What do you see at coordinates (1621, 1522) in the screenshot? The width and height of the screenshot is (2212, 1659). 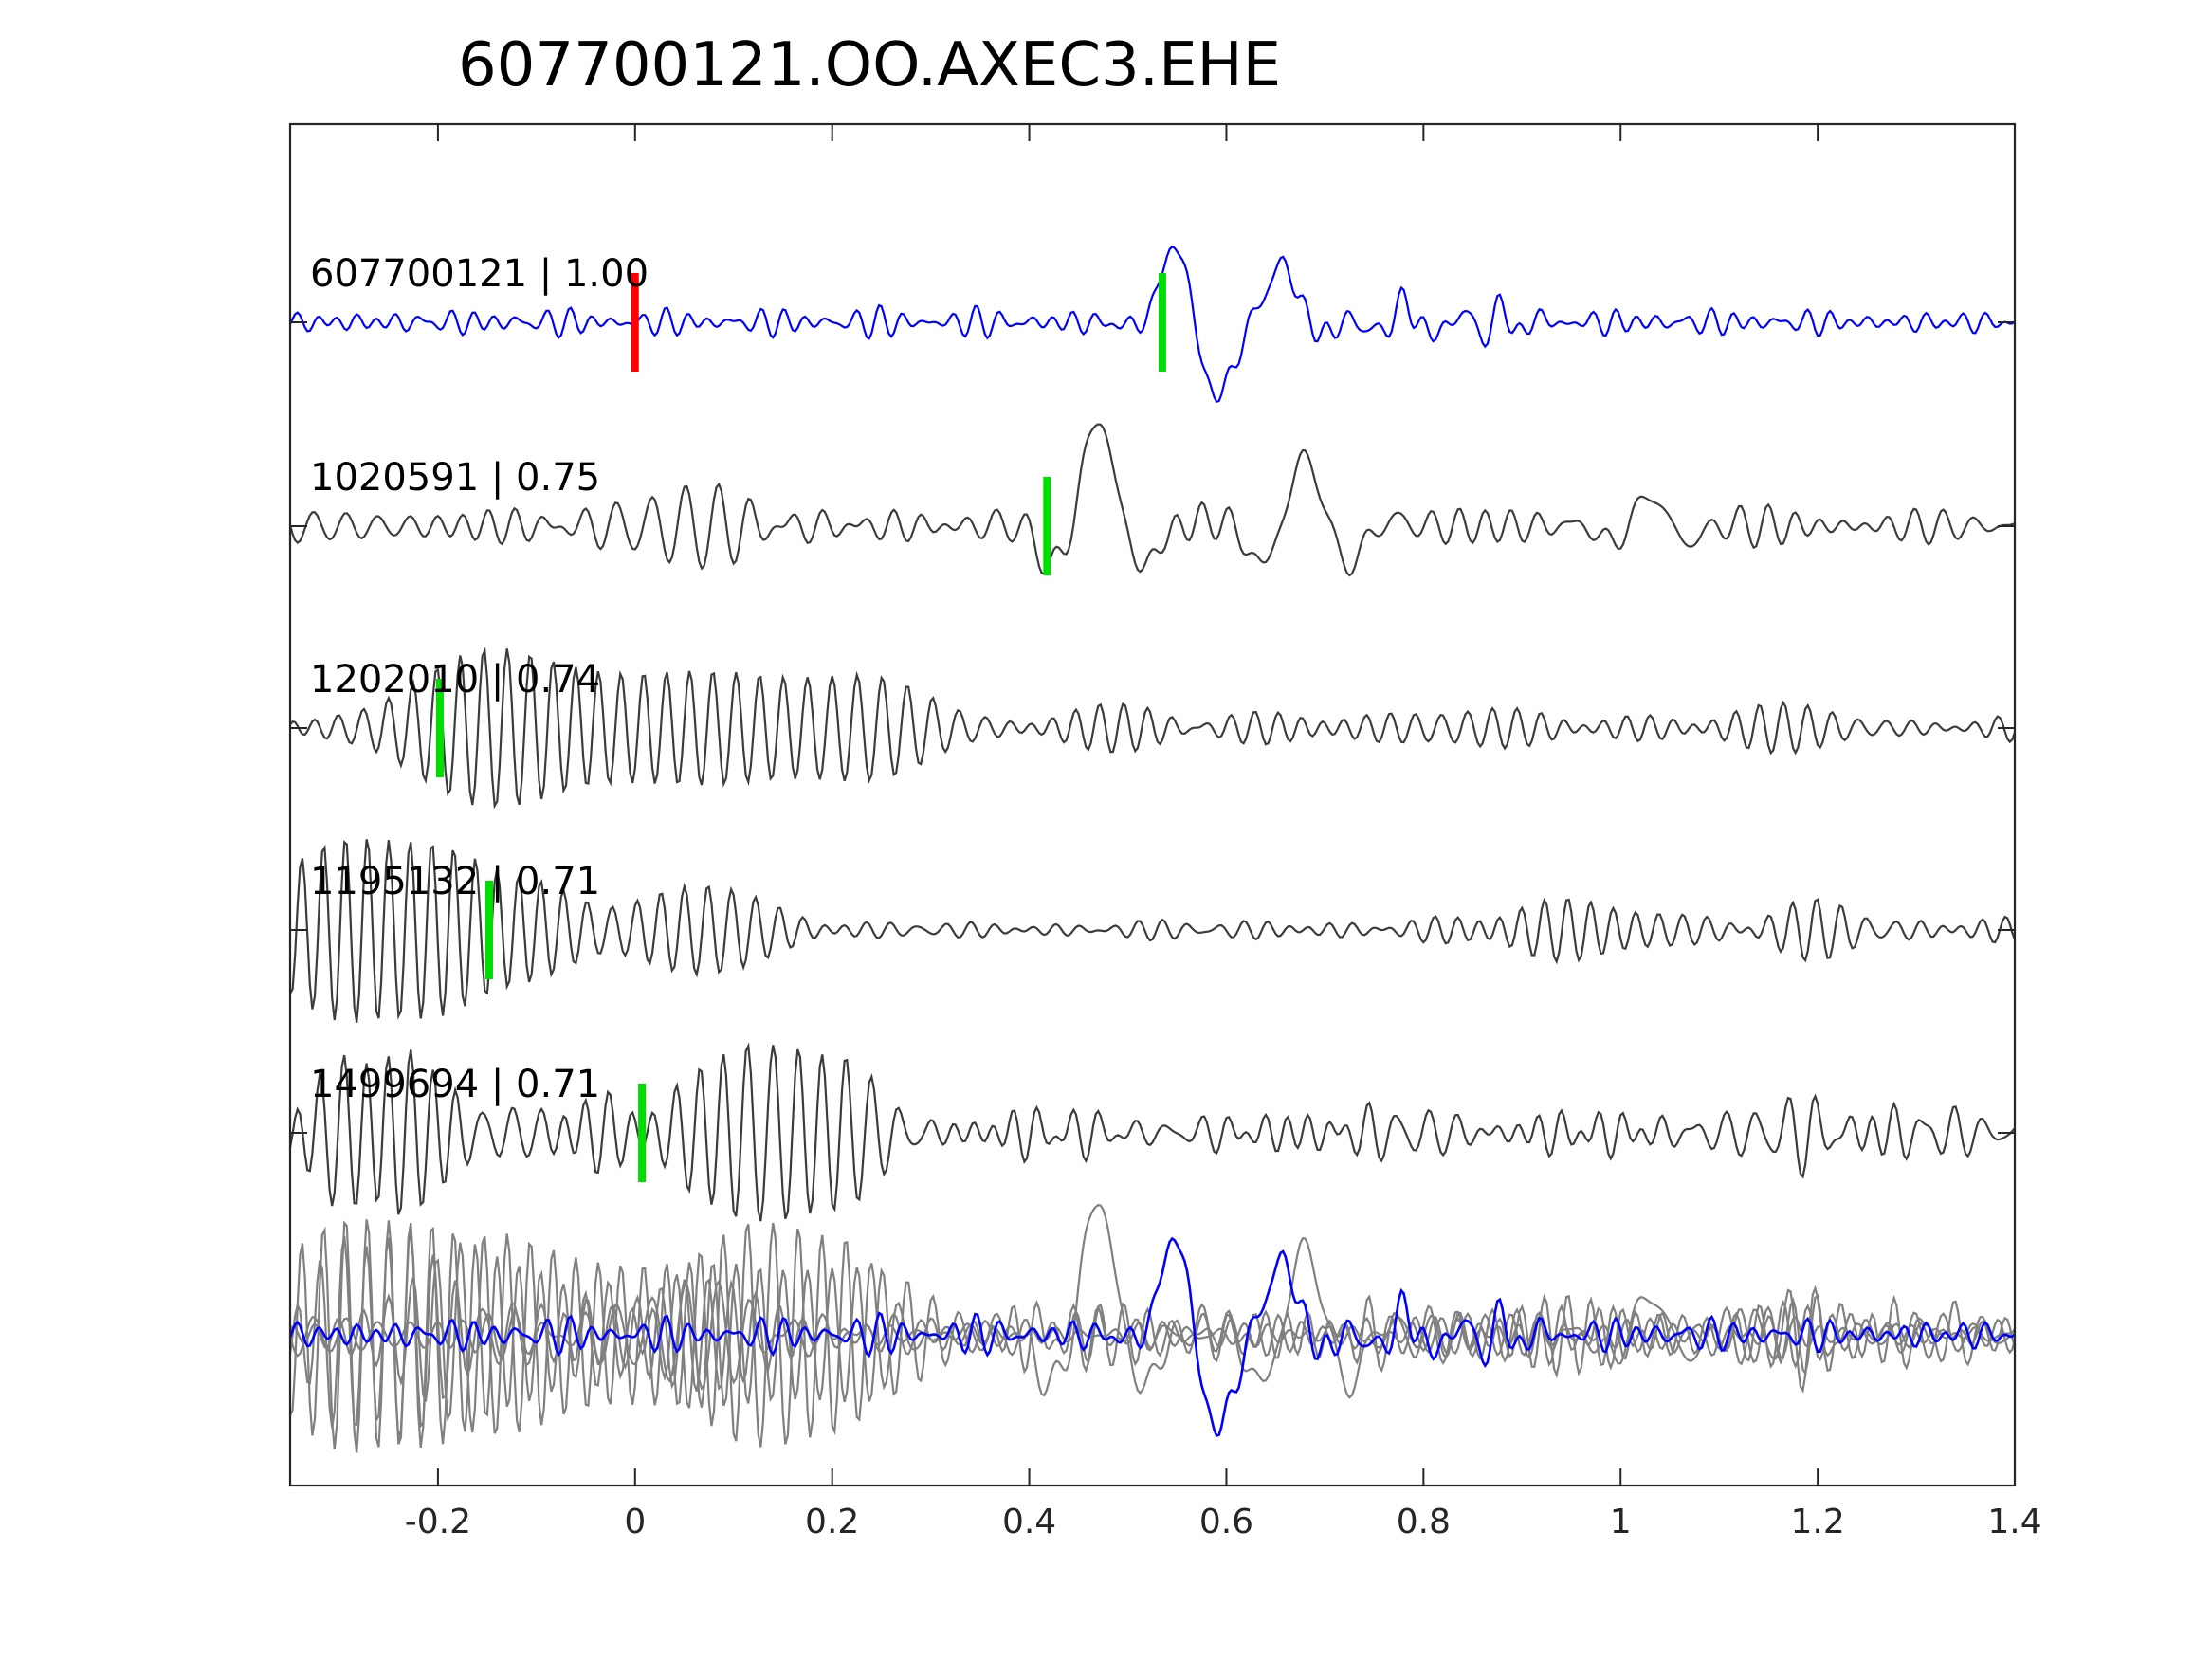 I see `x-tick-label: 1` at bounding box center [1621, 1522].